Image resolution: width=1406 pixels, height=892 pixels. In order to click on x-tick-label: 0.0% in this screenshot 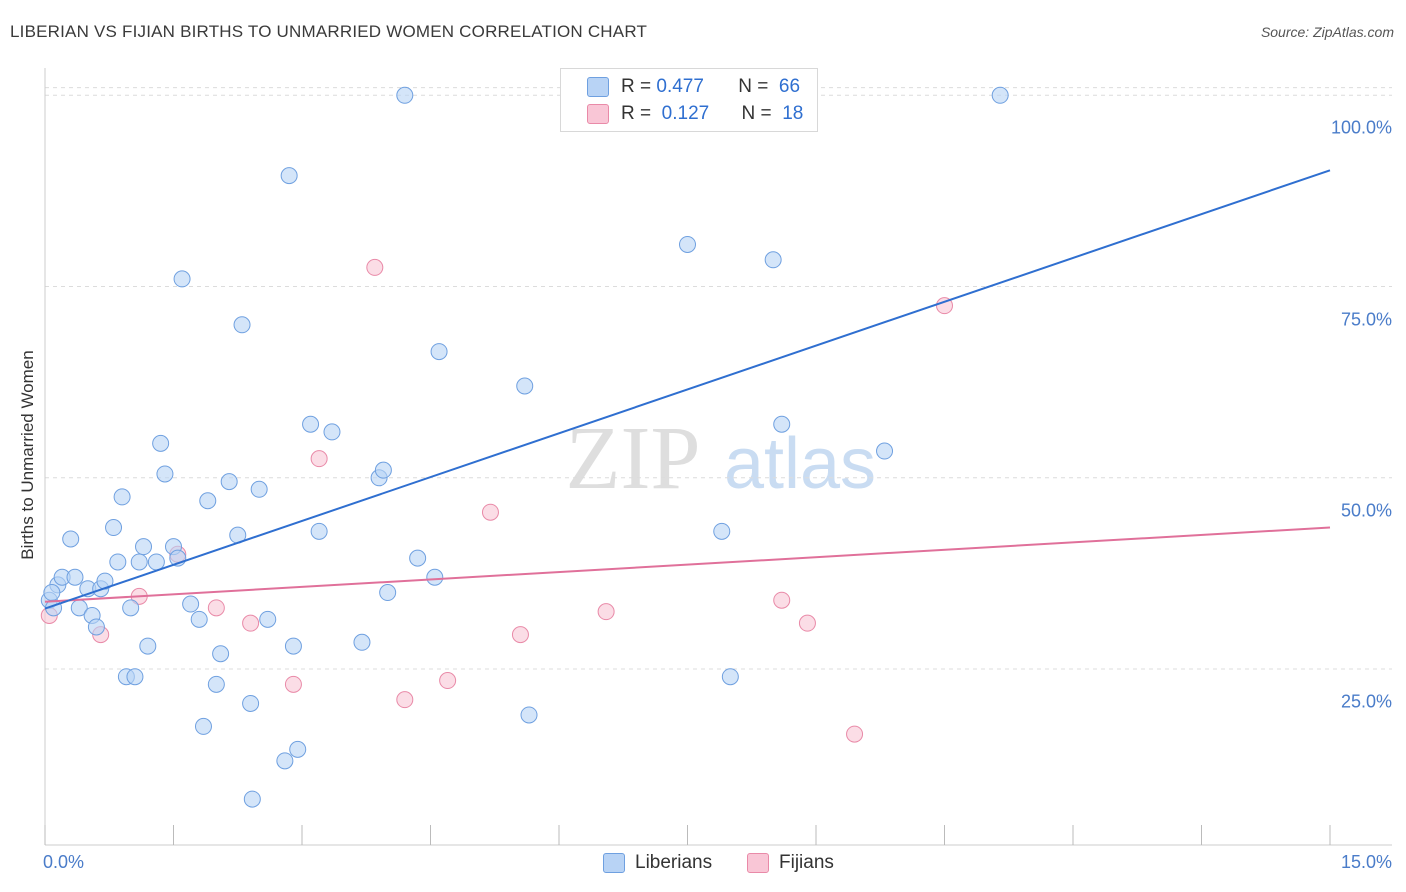, I will do `click(64, 862)`.